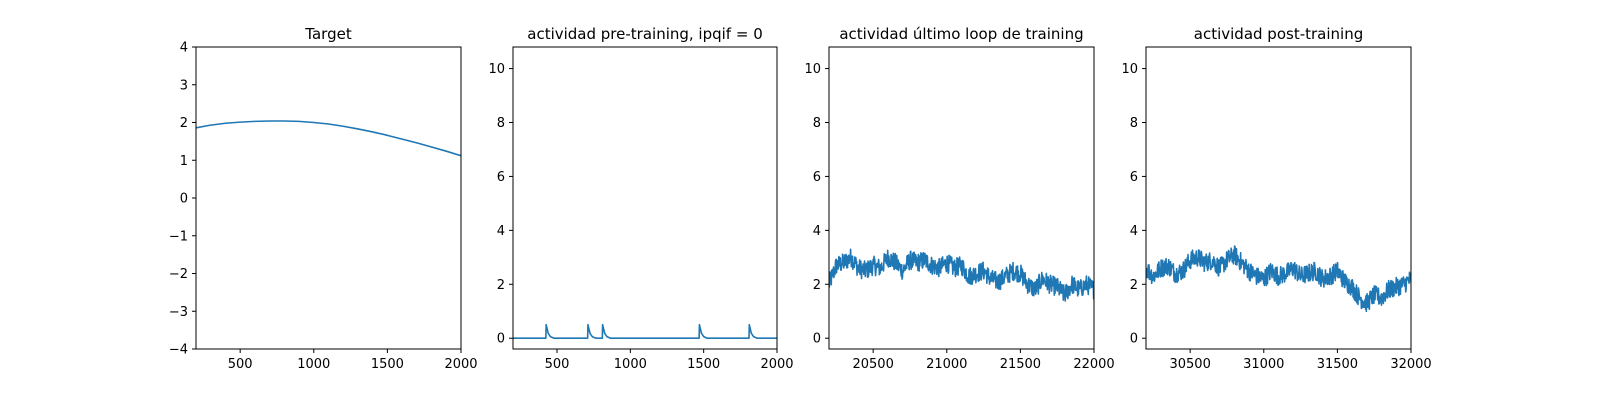 Image resolution: width=1600 pixels, height=400 pixels. I want to click on x-tick-label: 22000, so click(1093, 364).